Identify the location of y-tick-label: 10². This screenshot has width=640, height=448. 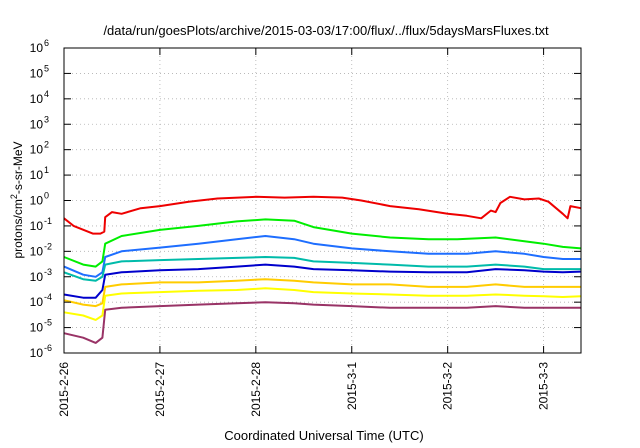
(39, 148).